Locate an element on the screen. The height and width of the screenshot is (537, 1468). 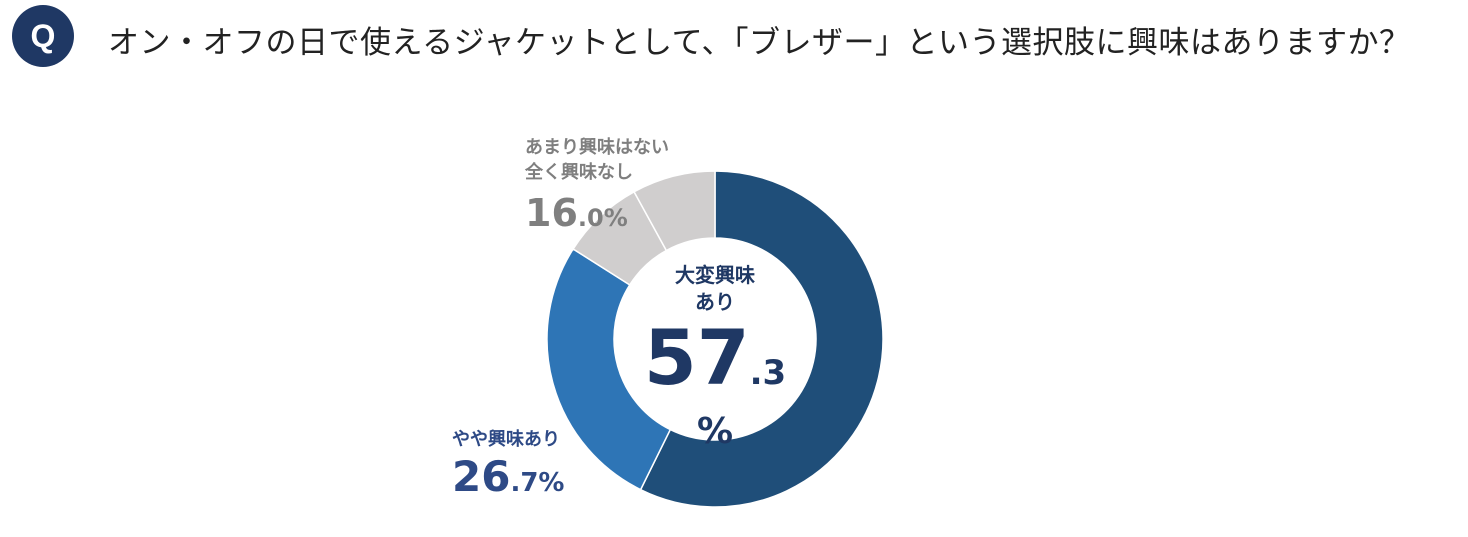
label-not-interested-line1: あまり興味はない is located at coordinates (597, 147).